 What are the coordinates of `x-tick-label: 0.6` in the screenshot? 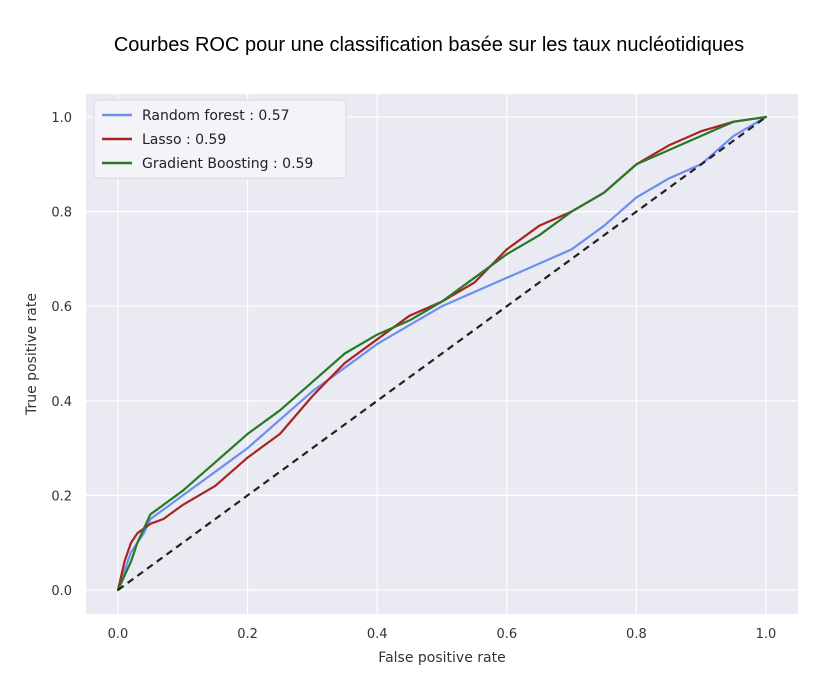 It's located at (506, 634).